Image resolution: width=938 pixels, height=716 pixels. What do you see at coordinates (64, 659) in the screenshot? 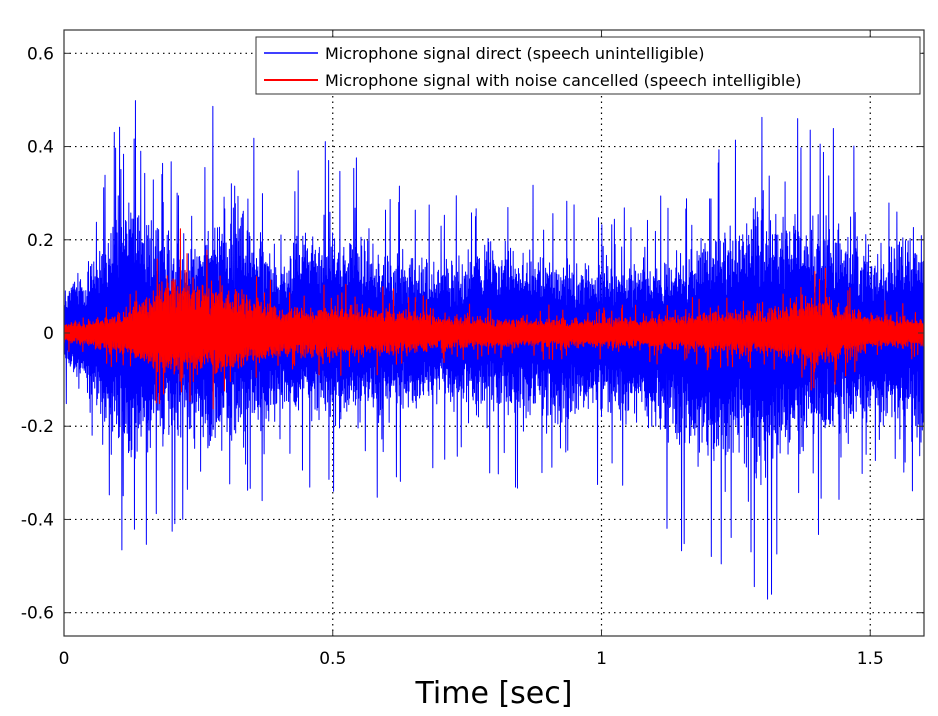
I see `x-tick-label: 0` at bounding box center [64, 659].